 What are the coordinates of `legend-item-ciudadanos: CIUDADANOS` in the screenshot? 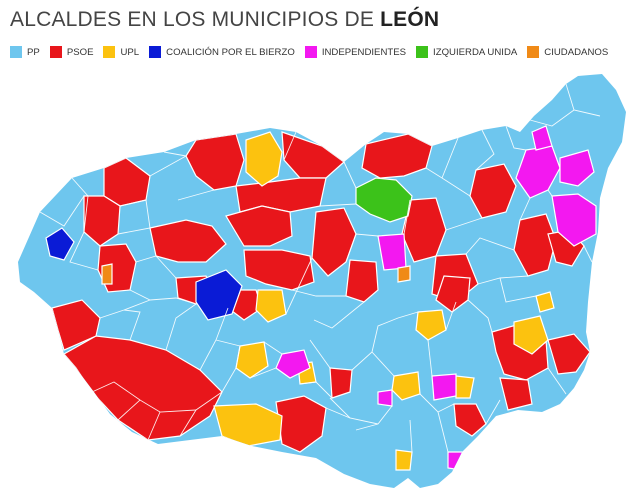 It's located at (567, 52).